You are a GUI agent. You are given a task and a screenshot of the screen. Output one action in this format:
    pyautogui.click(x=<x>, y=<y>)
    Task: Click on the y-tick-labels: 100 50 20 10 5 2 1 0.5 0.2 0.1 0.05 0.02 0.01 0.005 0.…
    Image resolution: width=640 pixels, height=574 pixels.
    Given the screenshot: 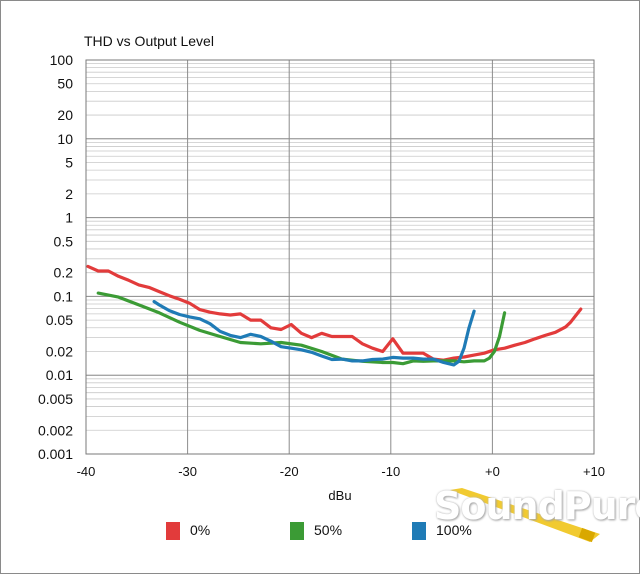 What is the action you would take?
    pyautogui.click(x=55, y=257)
    